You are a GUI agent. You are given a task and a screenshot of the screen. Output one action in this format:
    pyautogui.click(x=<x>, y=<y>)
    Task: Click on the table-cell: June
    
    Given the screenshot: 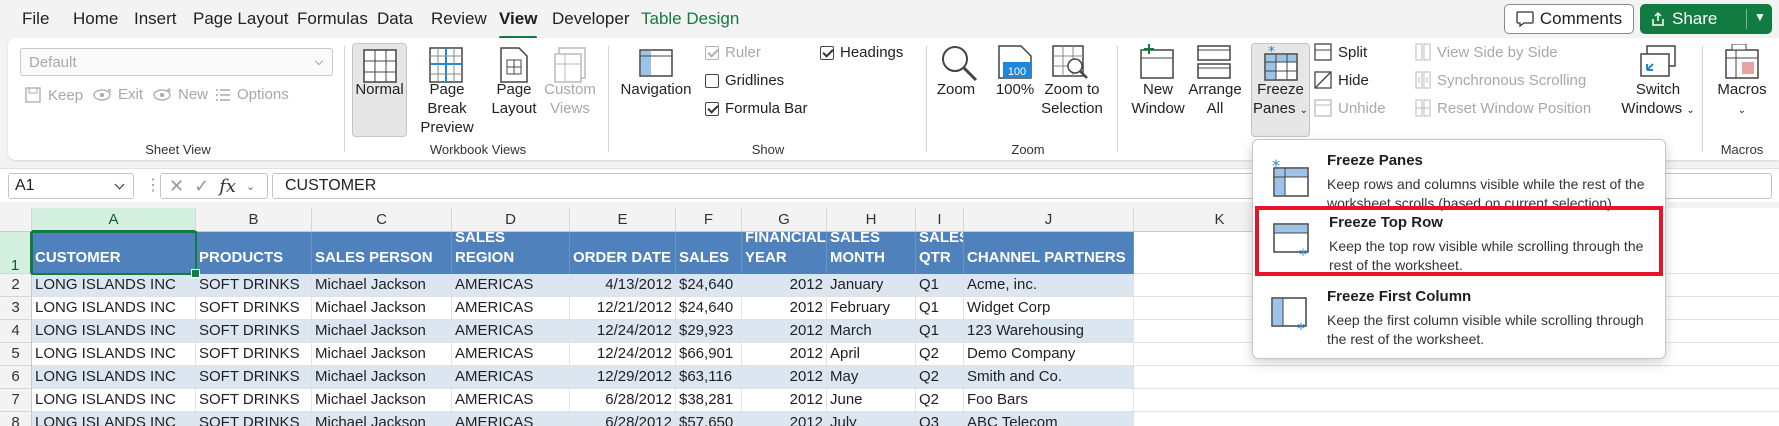 What is the action you would take?
    pyautogui.click(x=871, y=400)
    